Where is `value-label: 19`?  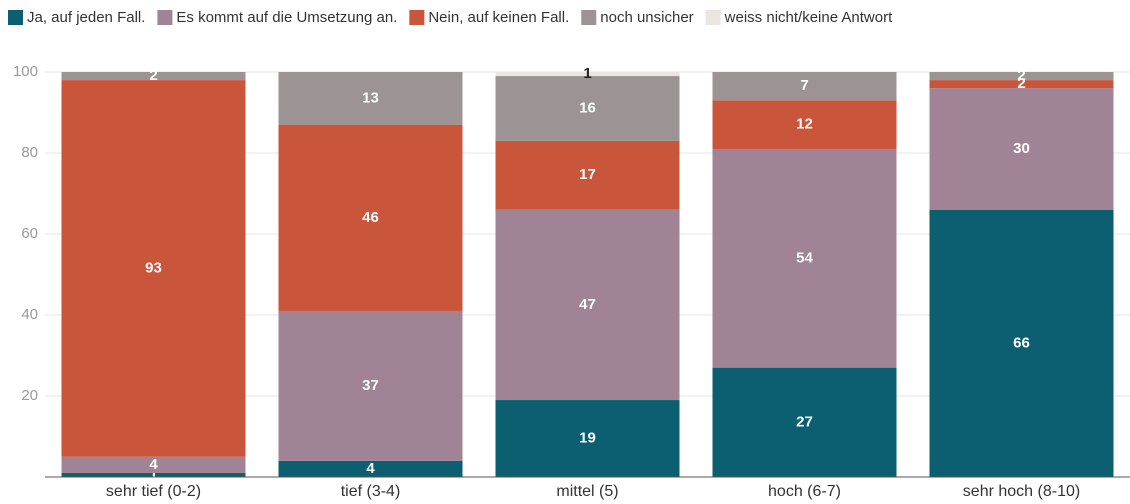
value-label: 19 is located at coordinates (587, 437).